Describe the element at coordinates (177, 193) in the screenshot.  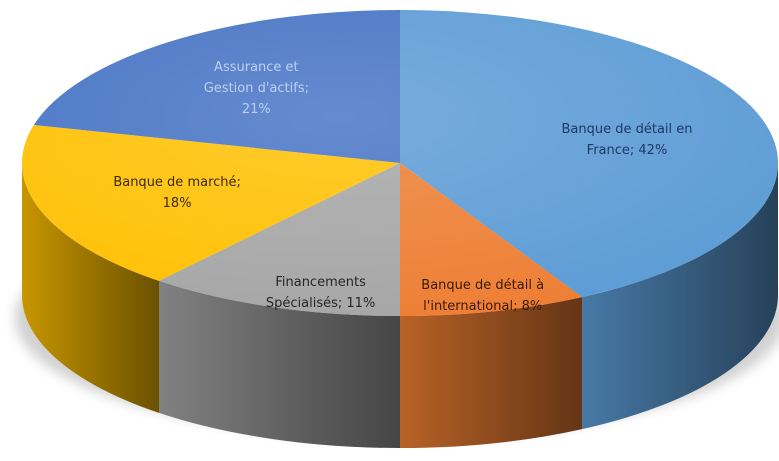
I see `slice-label-3: Banque de marché; 18%` at that location.